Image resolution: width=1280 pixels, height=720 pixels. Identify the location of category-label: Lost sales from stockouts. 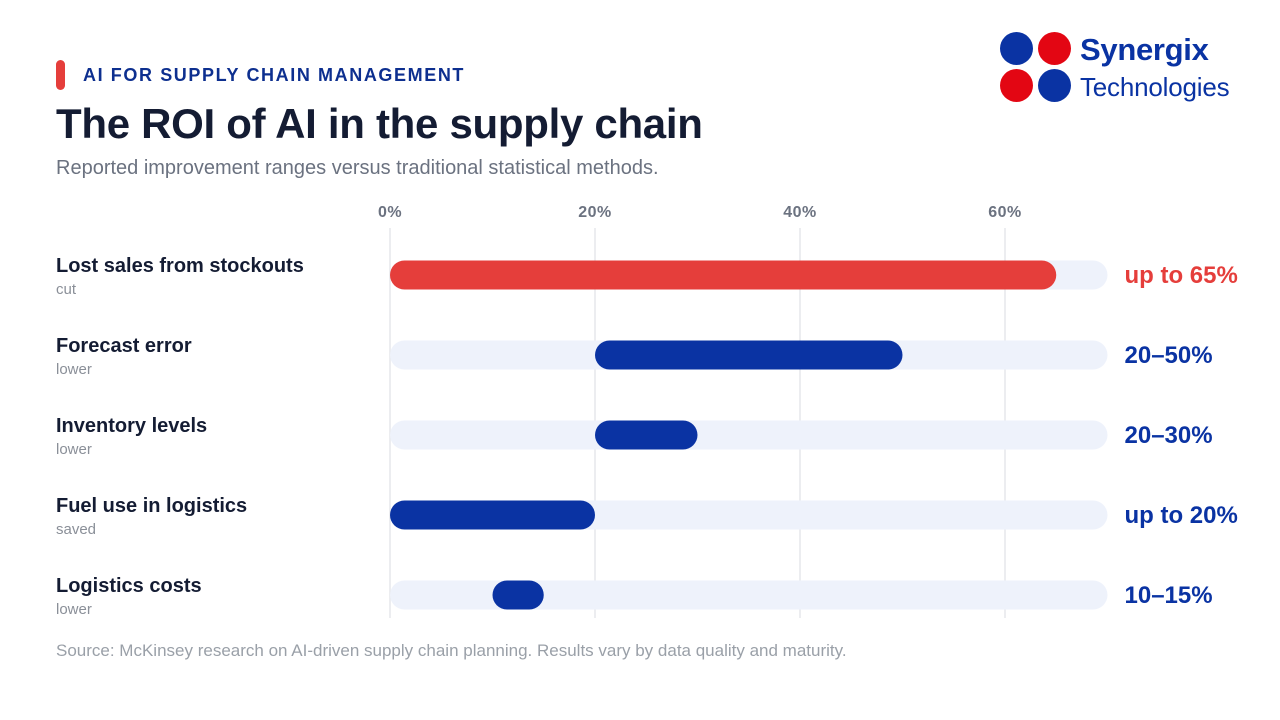
(180, 266).